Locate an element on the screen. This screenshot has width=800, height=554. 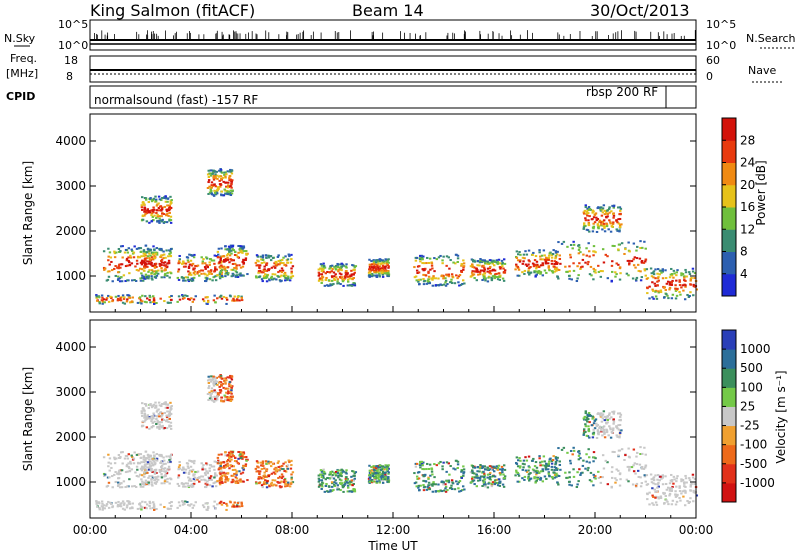
colorbar-tick-label: -25 is located at coordinates (750, 426).